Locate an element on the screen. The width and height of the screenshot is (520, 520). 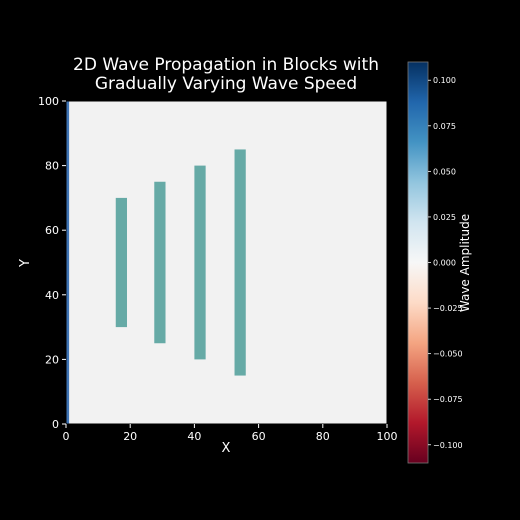
x-axis: 0 20 40 60 80 100 is located at coordinates (230, 433).